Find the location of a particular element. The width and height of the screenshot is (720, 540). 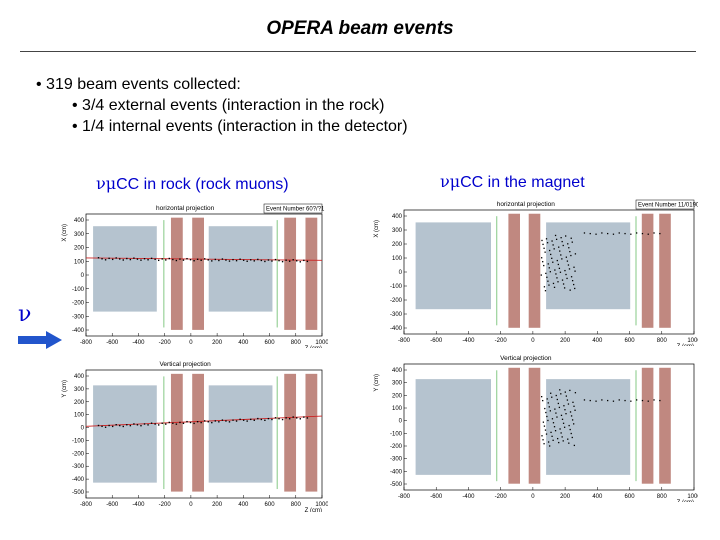

x-tick-label: 0 is located at coordinates (191, 505).